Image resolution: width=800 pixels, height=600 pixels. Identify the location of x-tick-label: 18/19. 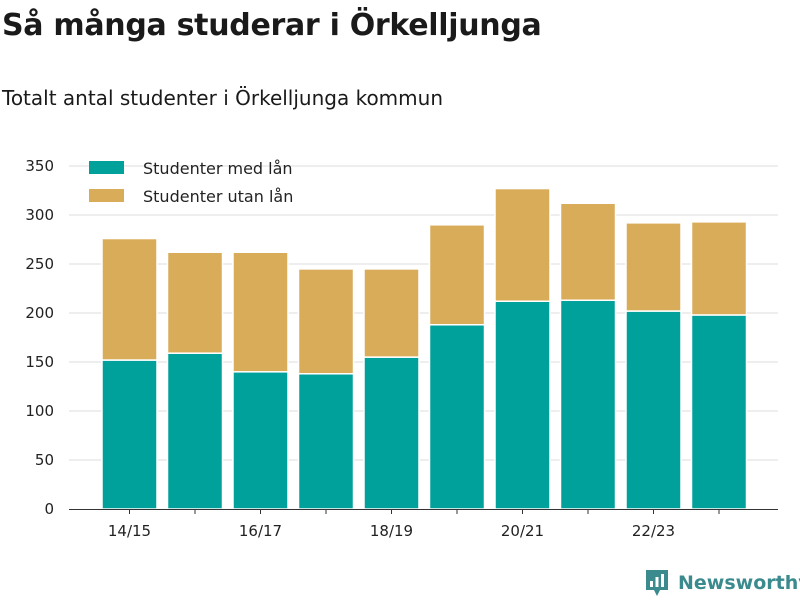
(391, 531).